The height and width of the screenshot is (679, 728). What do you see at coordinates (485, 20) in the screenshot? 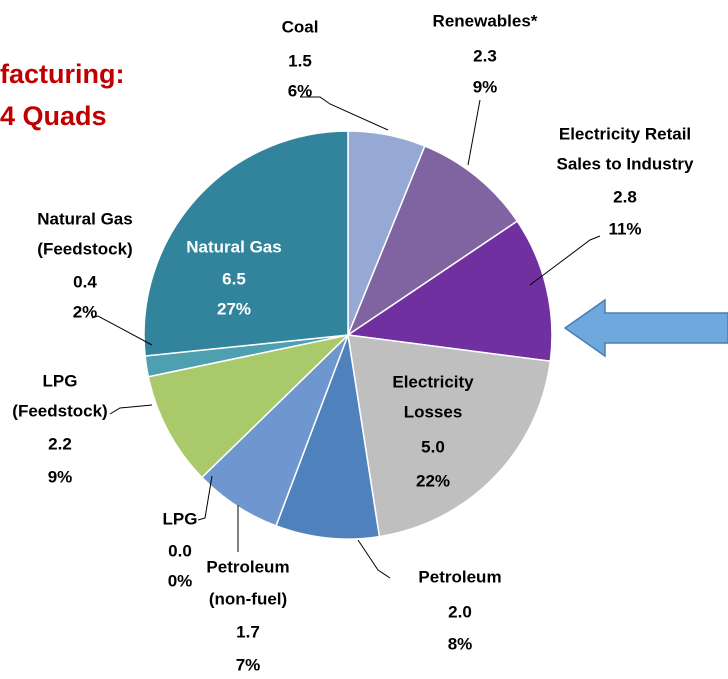
I see `slice-label: Renewables*` at bounding box center [485, 20].